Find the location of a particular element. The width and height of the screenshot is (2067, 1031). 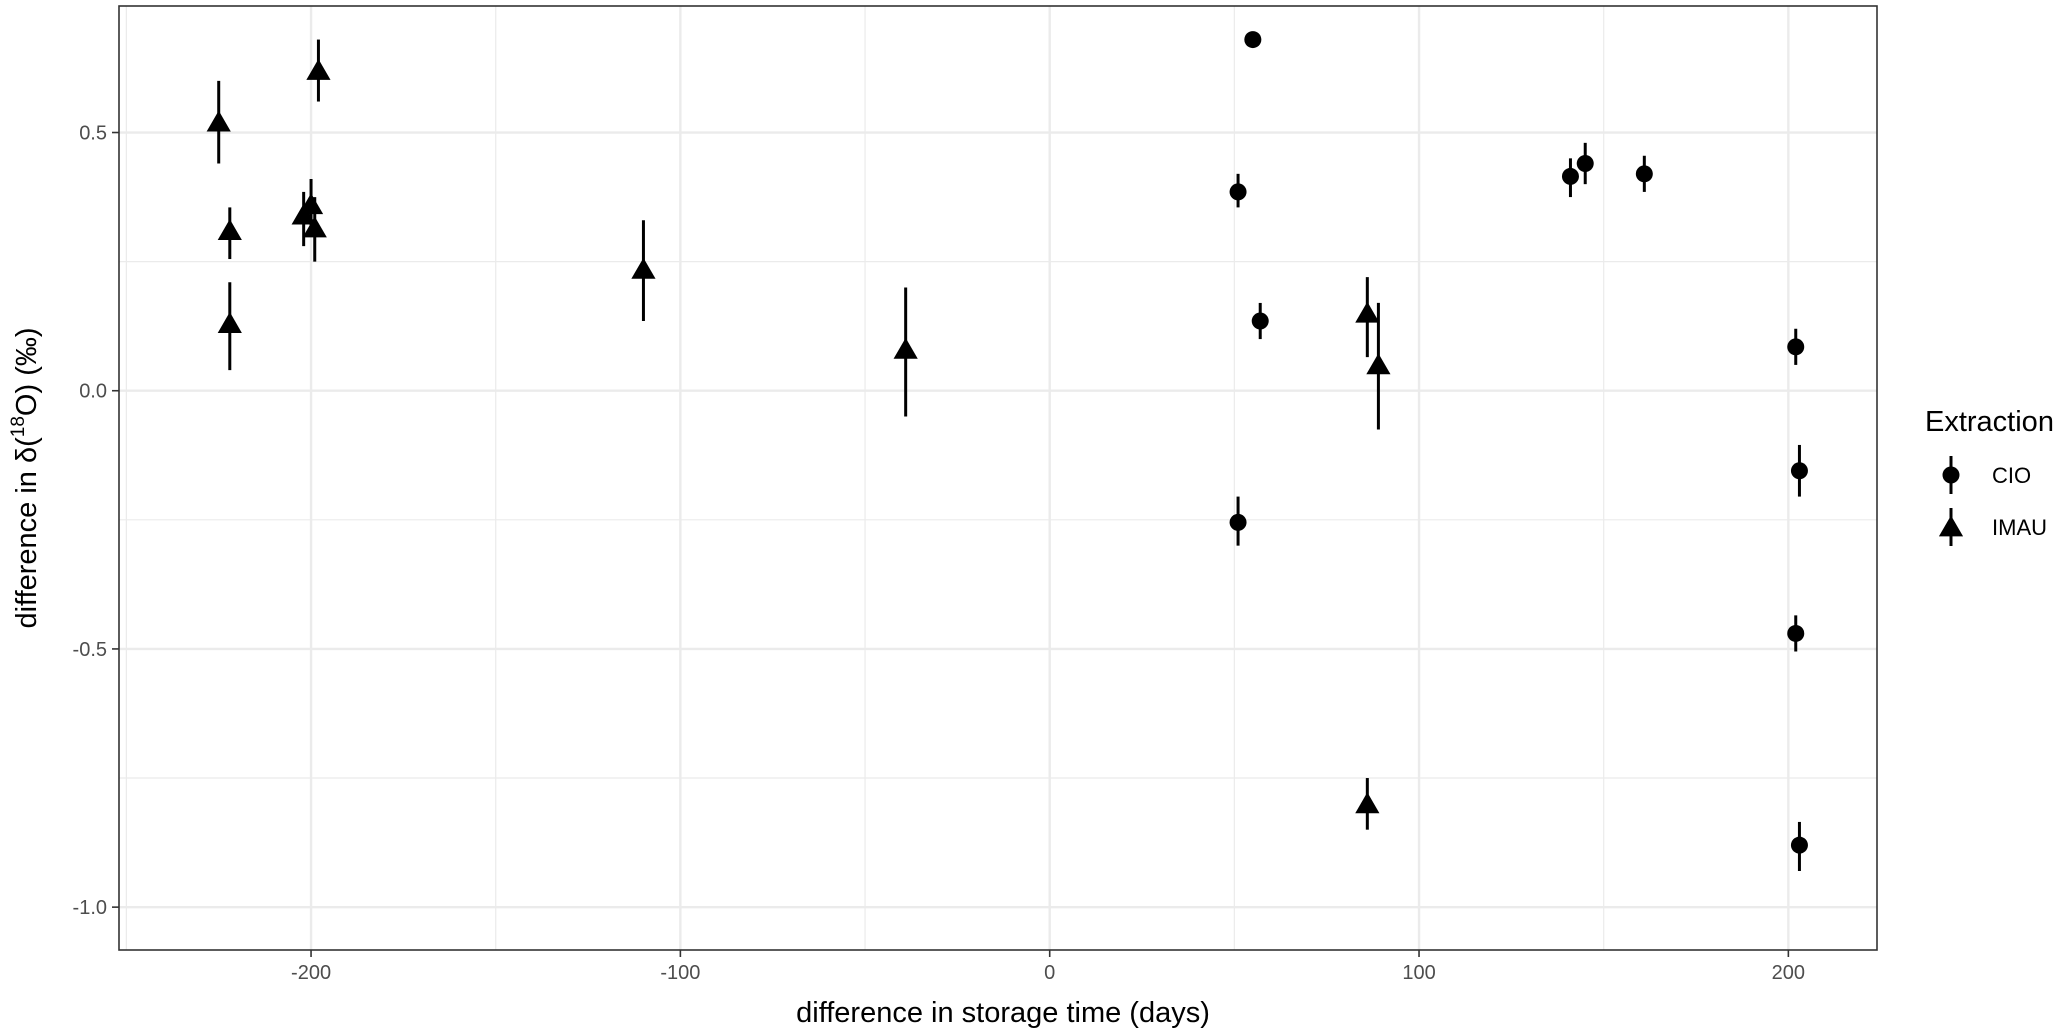

y-axis-title-post: O) (‰) is located at coordinates (27, 371).